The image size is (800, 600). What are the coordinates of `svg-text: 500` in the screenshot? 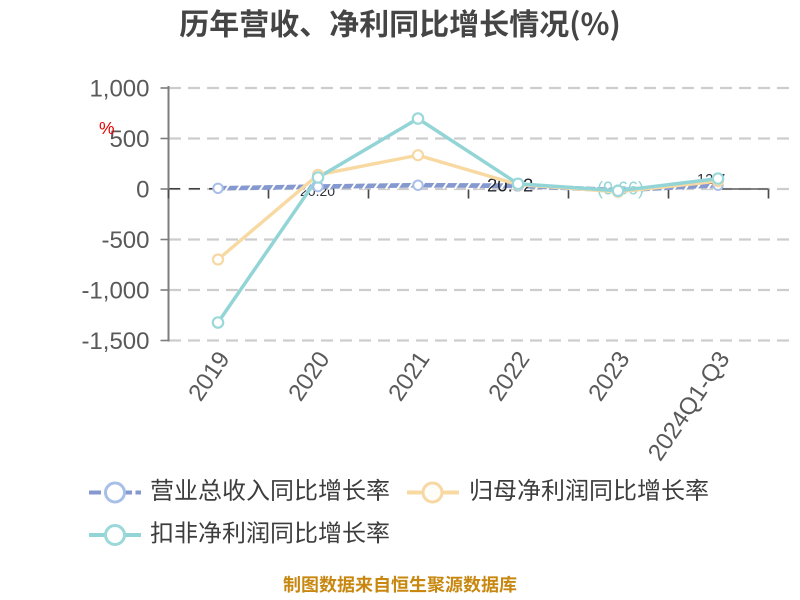 It's located at (129, 139).